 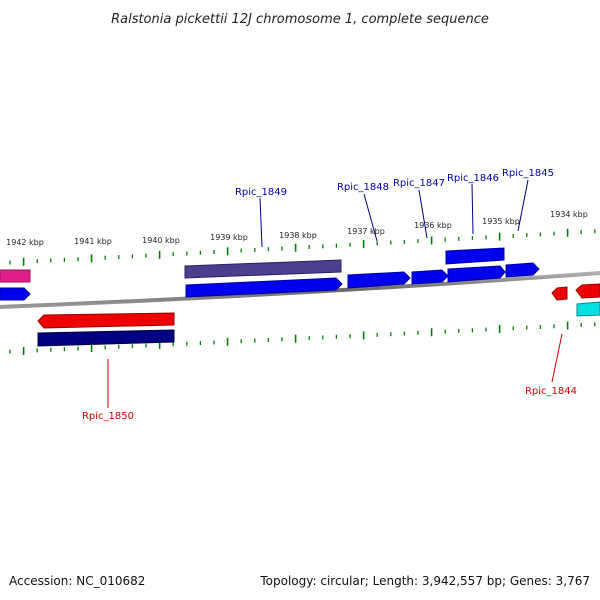 I want to click on scale-label-1938: 1938 kbp, so click(x=298, y=235).